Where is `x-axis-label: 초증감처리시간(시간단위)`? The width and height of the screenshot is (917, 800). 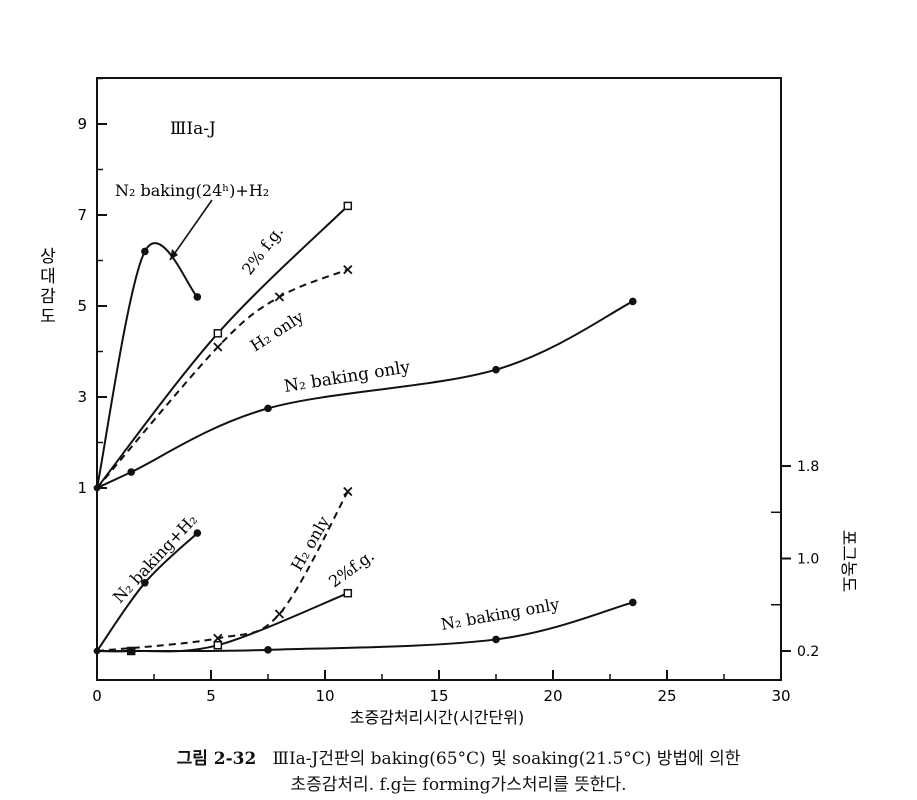 x-axis-label: 초증감처리시간(시간단위) is located at coordinates (437, 717).